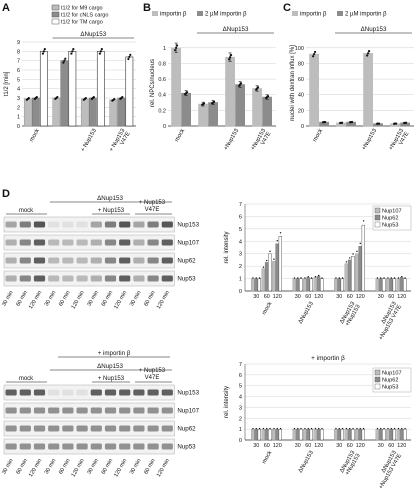 This screenshot has width=417, height=500. I want to click on y-tick-label: 2, so click(18, 108).